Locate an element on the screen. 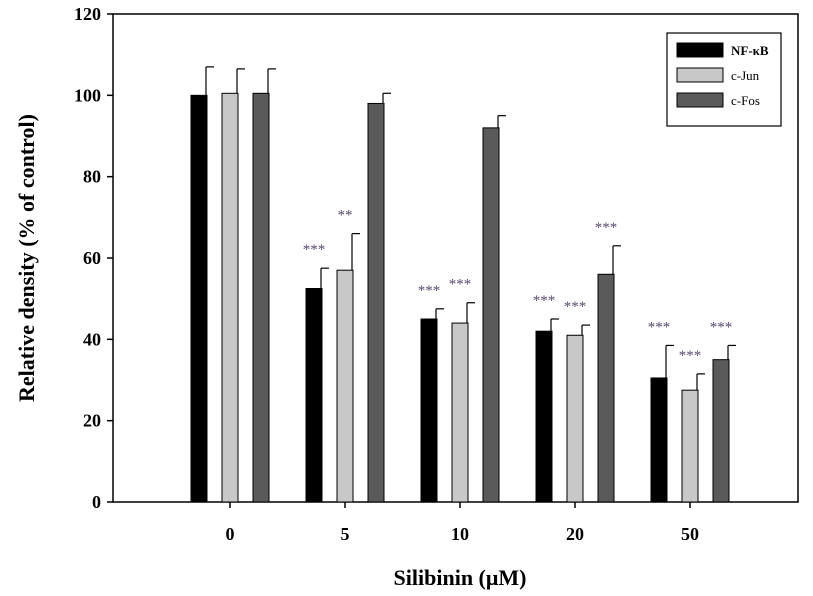  y-tick-label: 100 is located at coordinates (87, 95).